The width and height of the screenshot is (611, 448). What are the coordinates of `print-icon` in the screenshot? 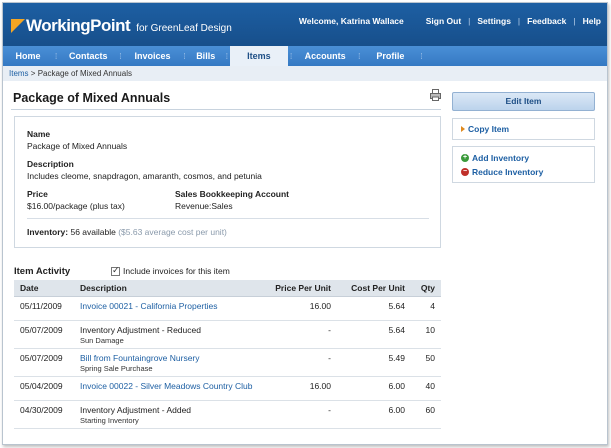 It's located at (435, 95).